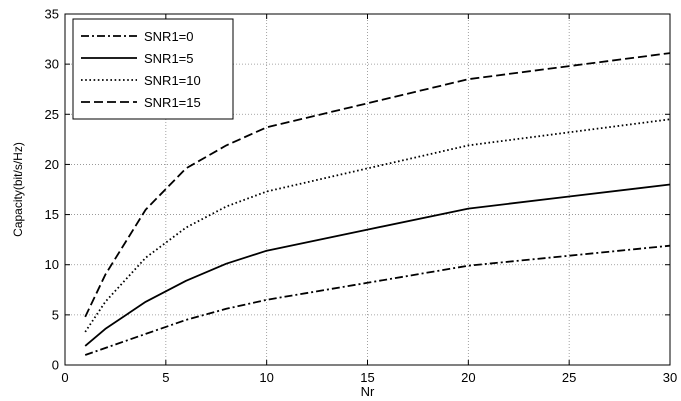 The height and width of the screenshot is (401, 681). I want to click on legend-label-4: SNR1=15, so click(172, 102).